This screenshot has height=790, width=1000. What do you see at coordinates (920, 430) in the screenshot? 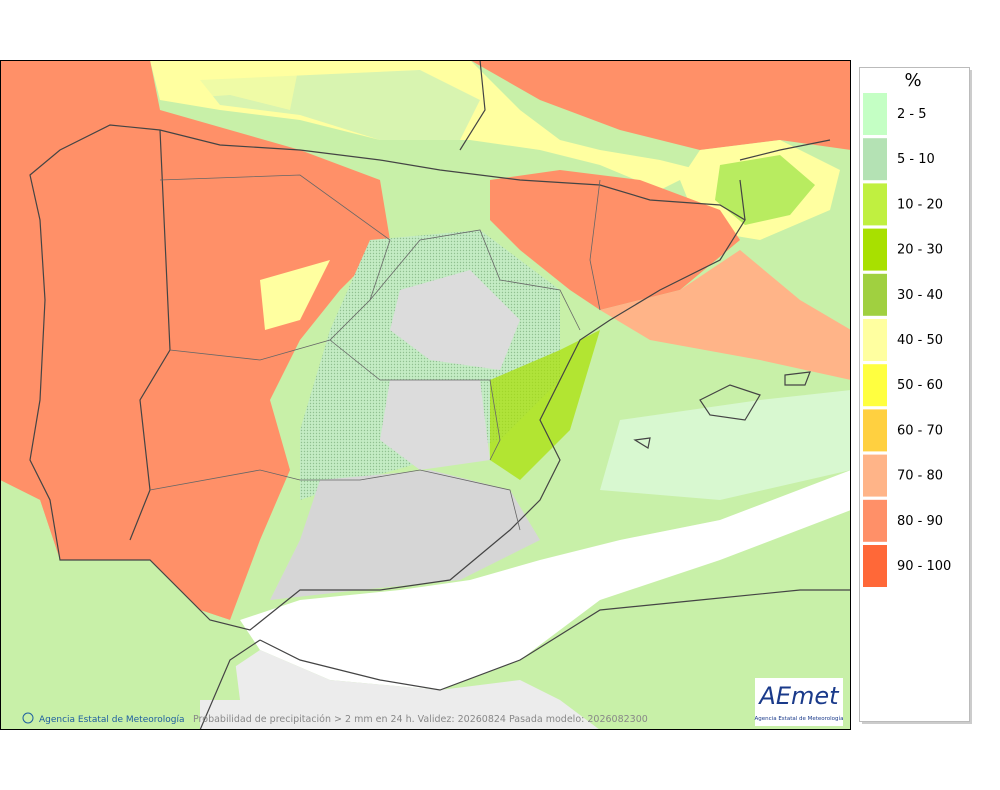
I see `legend-label: 60 - 70` at bounding box center [920, 430].